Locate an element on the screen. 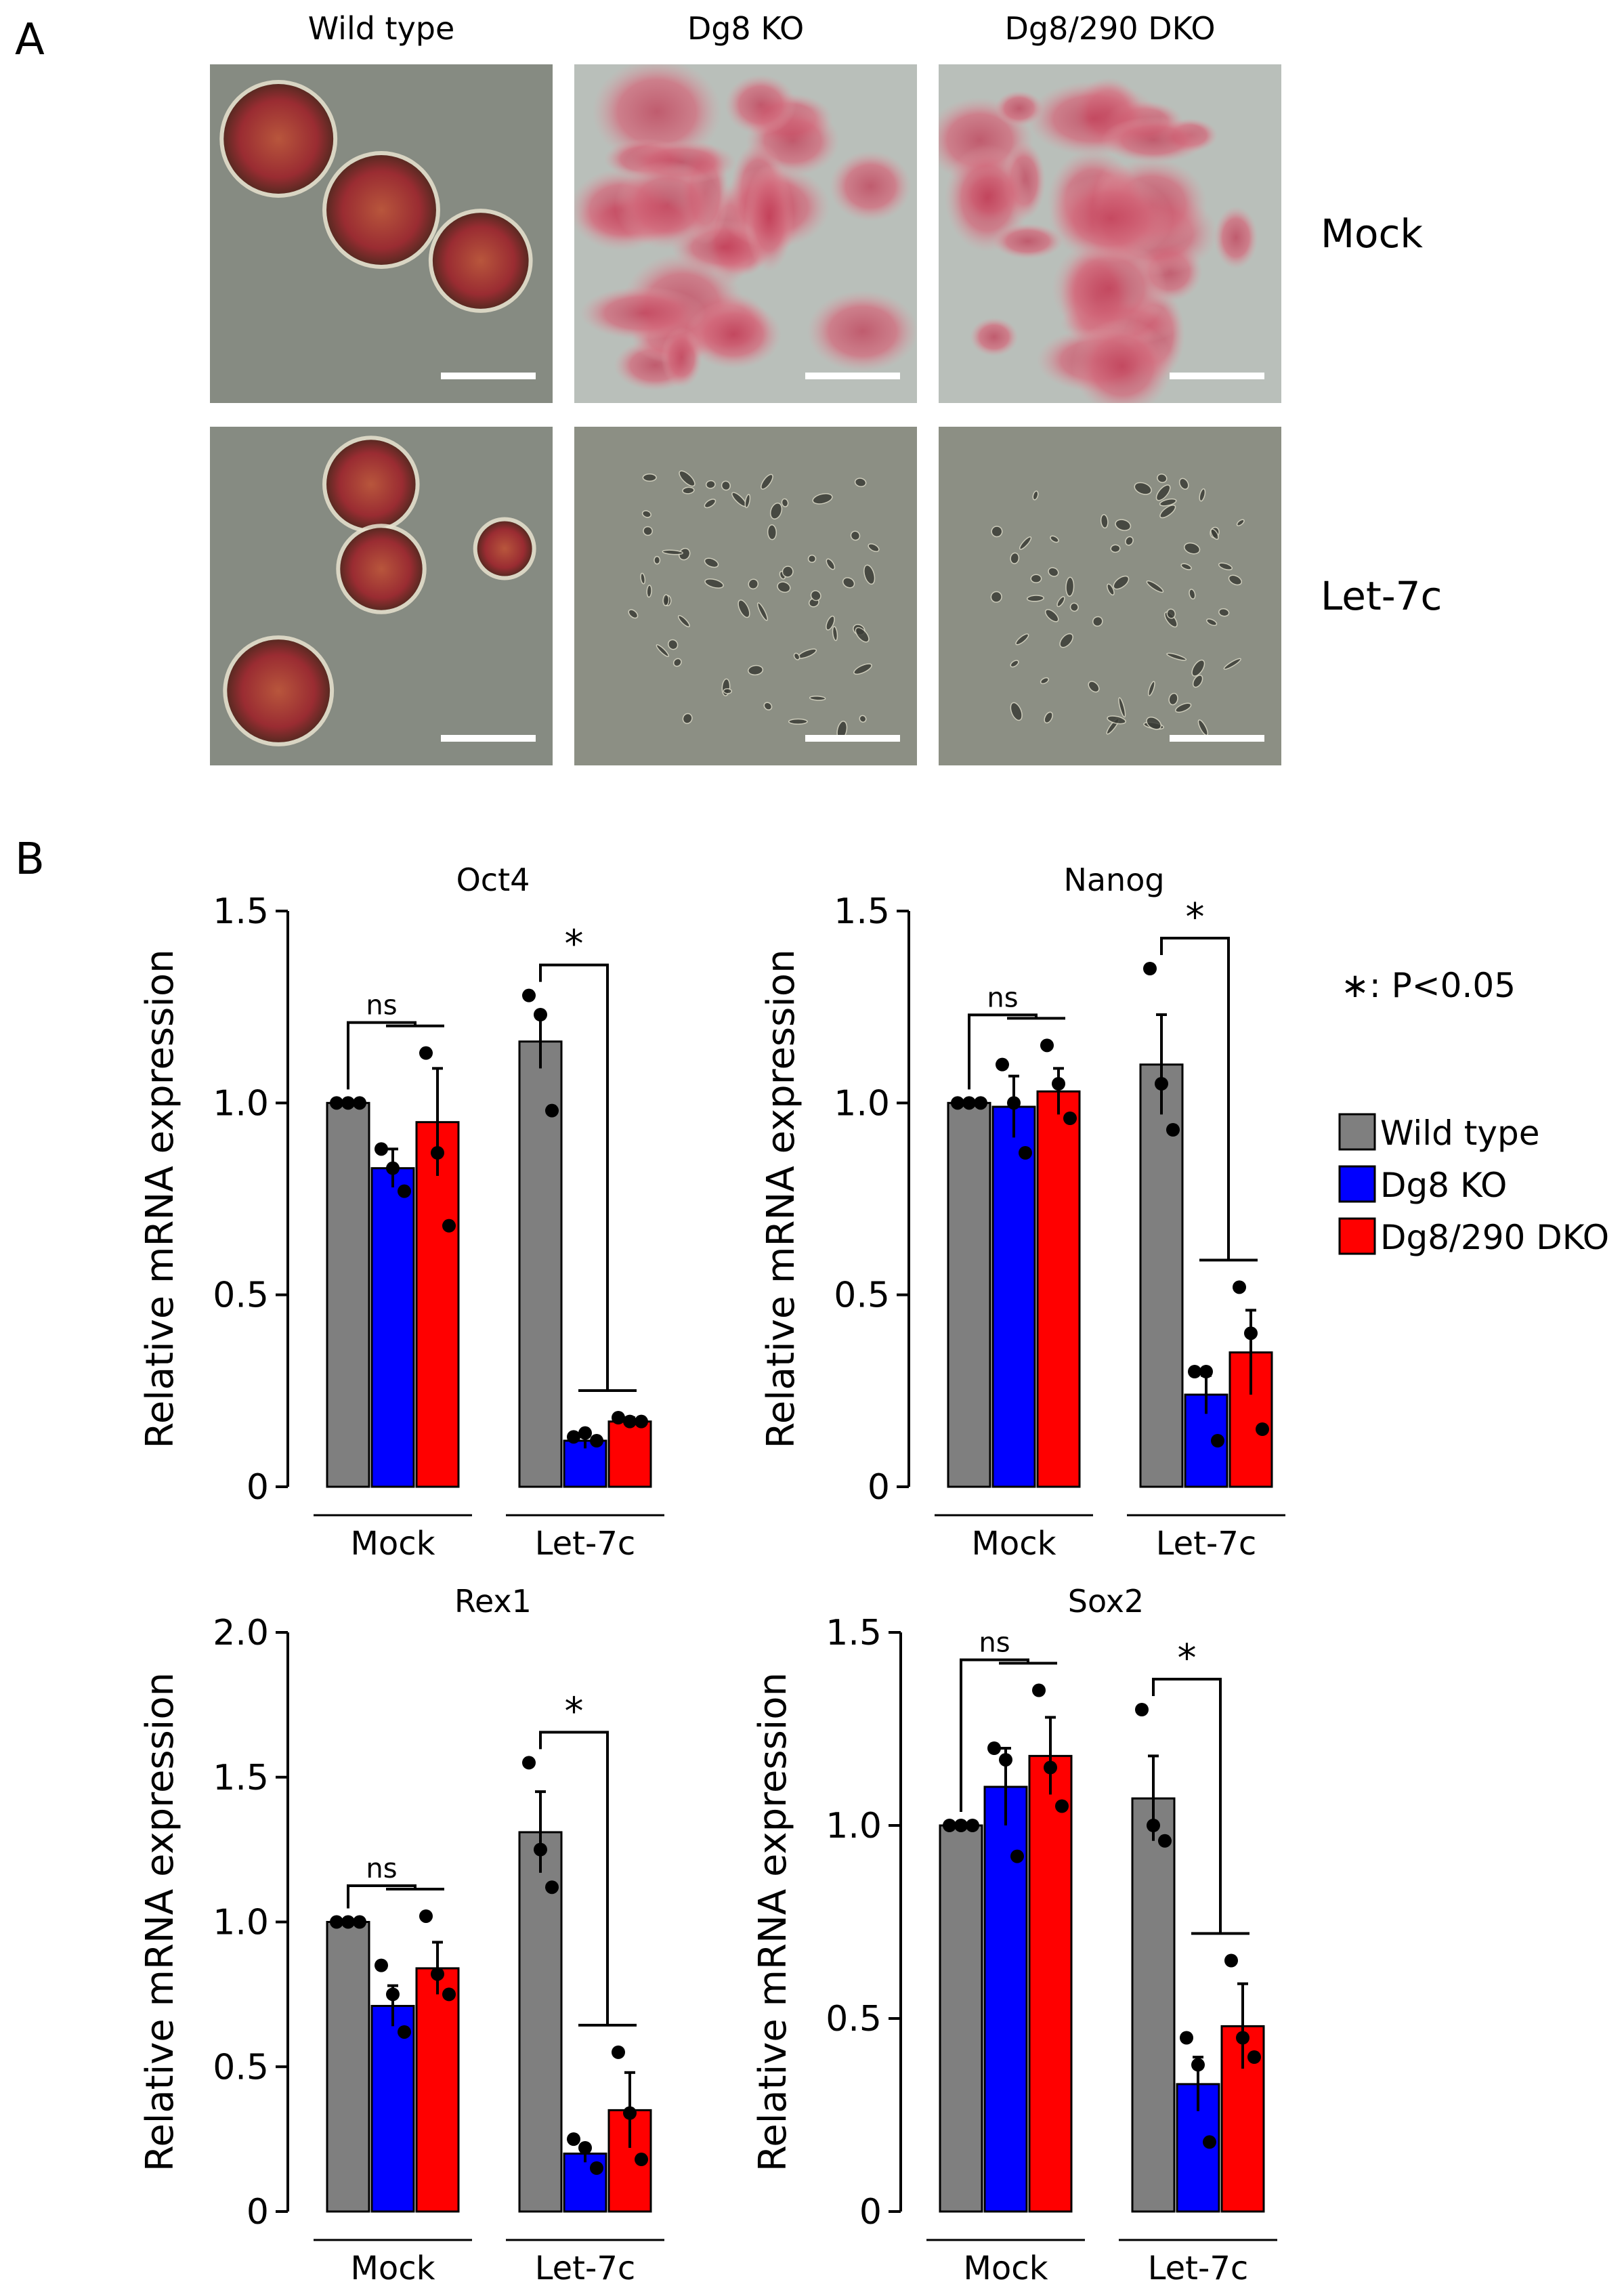 This screenshot has width=1624, height=2284. column-title-dg8-290-dko: Dg8/290 DKO is located at coordinates (1109, 28).